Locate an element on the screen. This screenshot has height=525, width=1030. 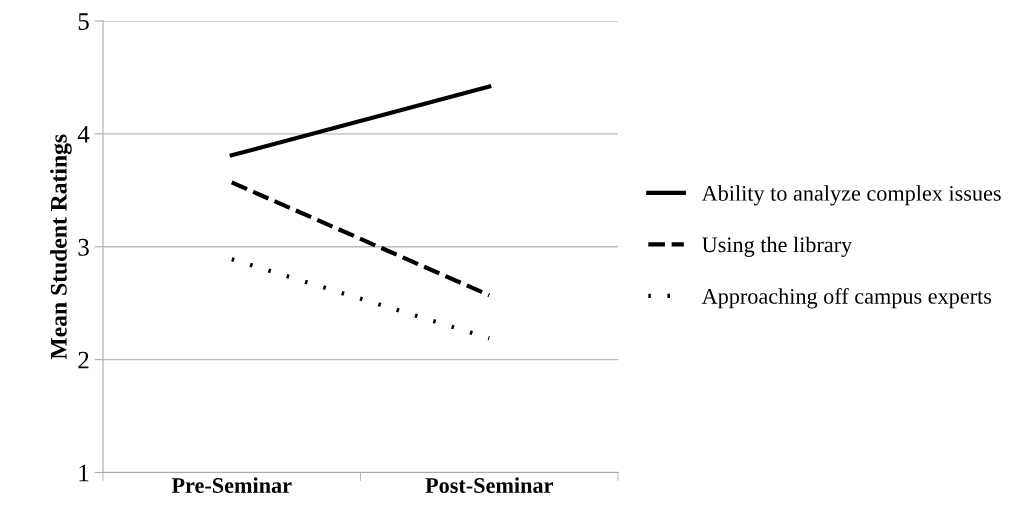
legend-label: Using the library is located at coordinates (777, 246).